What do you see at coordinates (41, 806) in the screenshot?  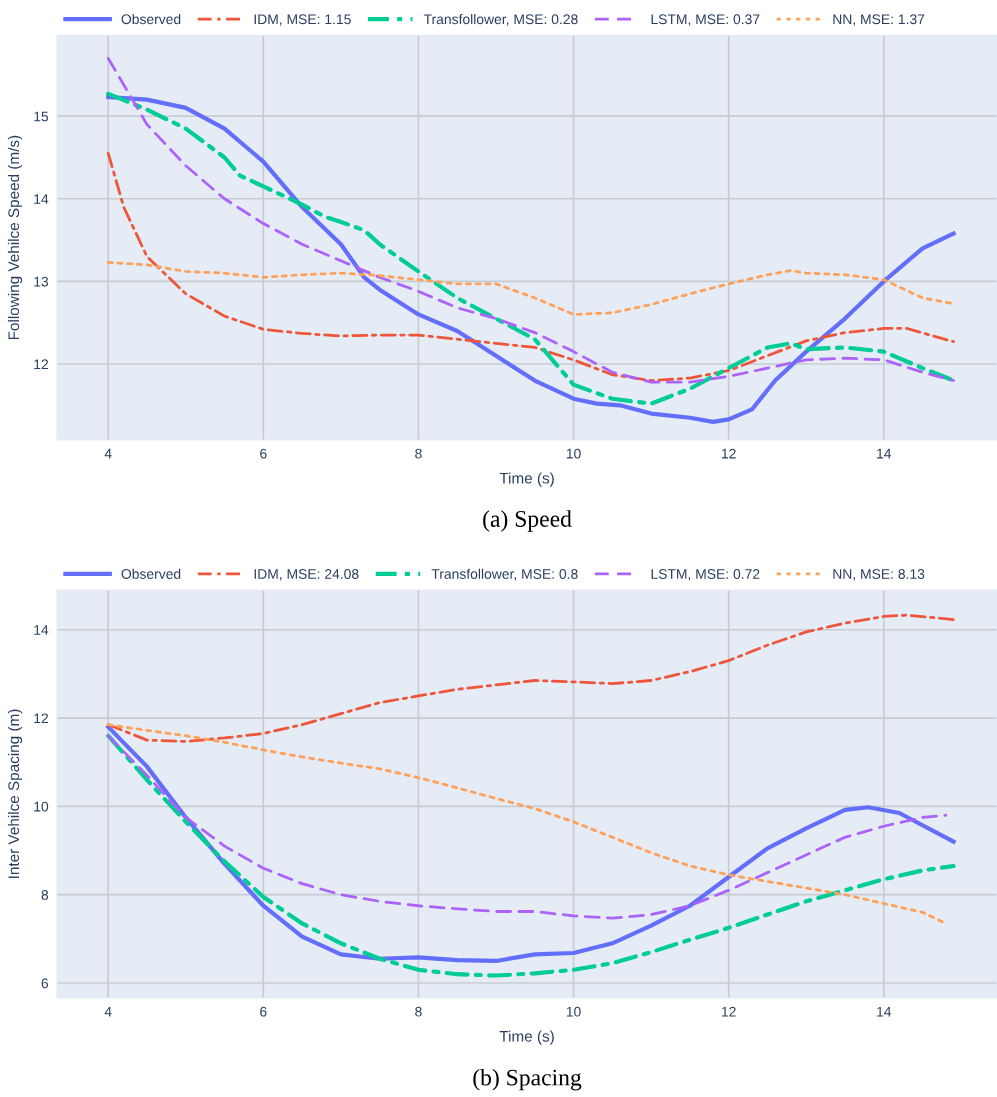 I see `y-tick-label: 10` at bounding box center [41, 806].